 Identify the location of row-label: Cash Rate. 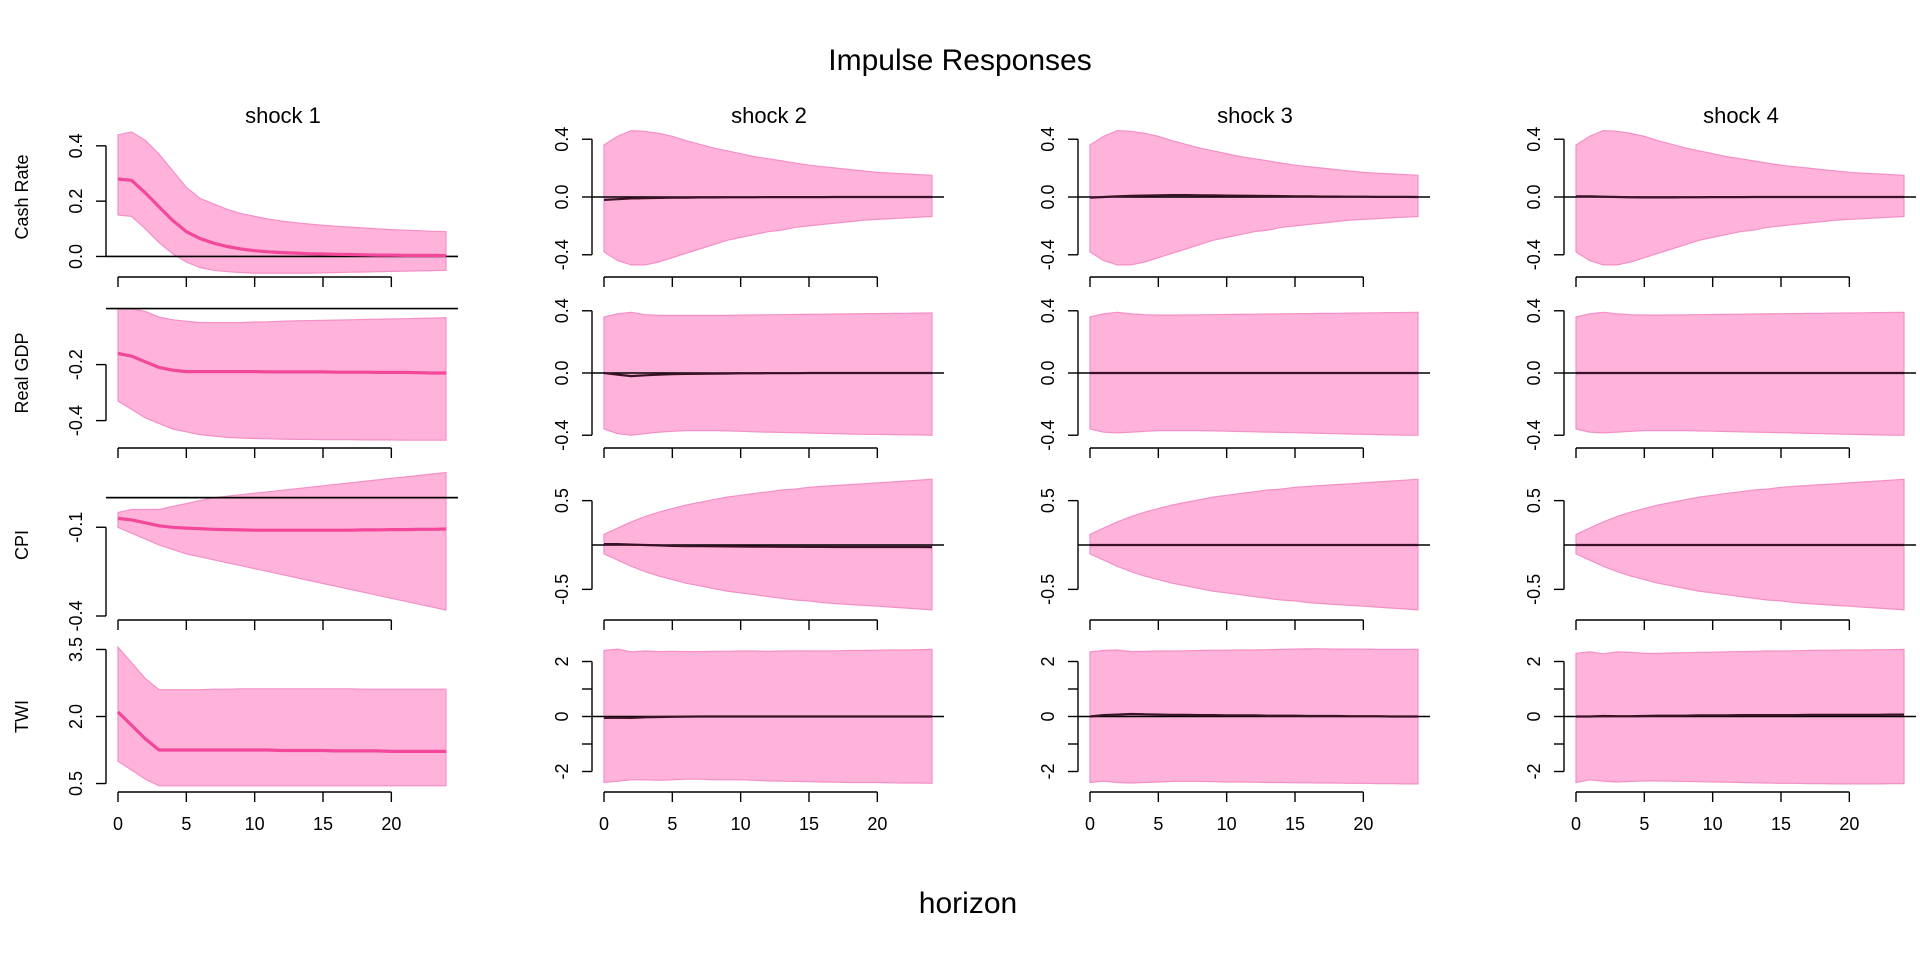
(22, 196).